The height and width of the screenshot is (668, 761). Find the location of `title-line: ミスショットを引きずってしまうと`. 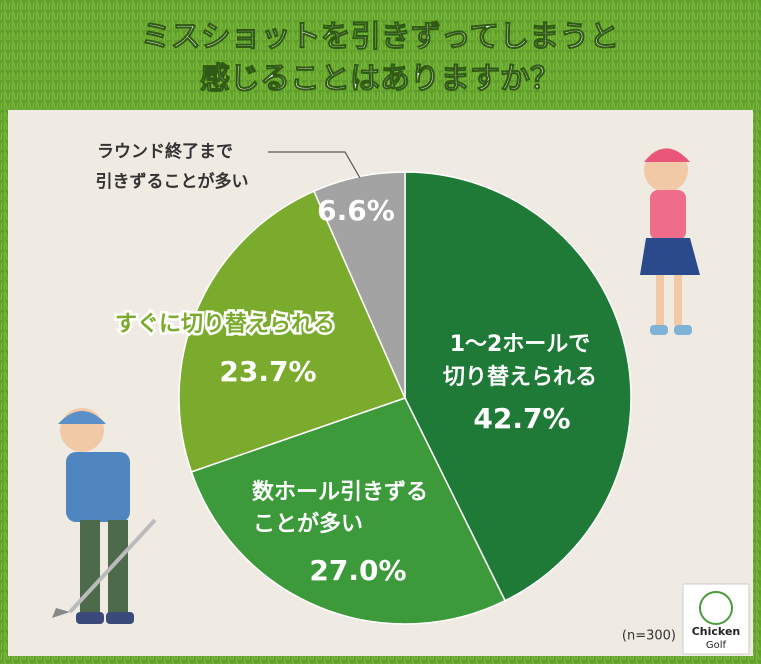

title-line: ミスショットを引きずってしまうと is located at coordinates (380, 37).